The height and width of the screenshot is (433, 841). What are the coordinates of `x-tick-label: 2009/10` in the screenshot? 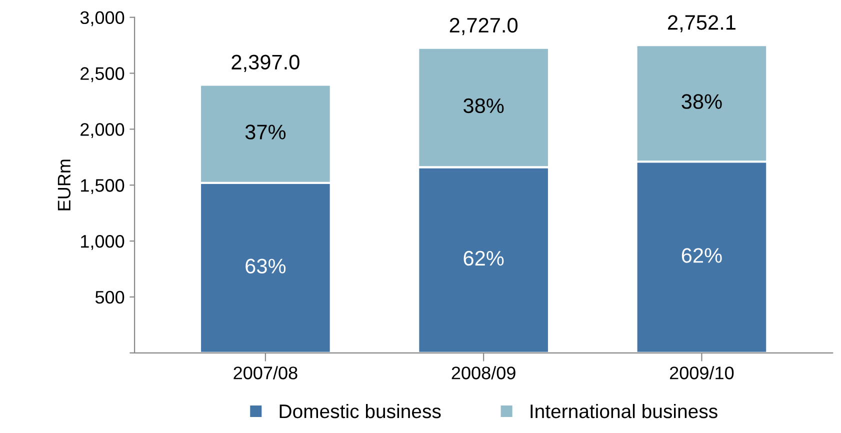 It's located at (702, 373).